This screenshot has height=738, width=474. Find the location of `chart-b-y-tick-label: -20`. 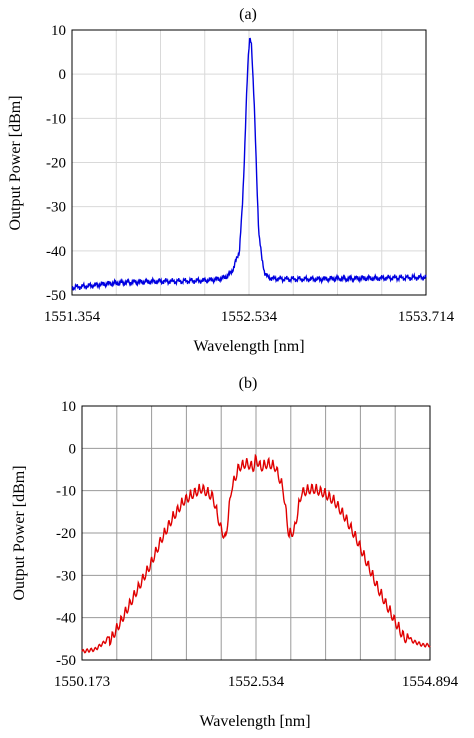

chart-b-y-tick-label: -20 is located at coordinates (66, 534).